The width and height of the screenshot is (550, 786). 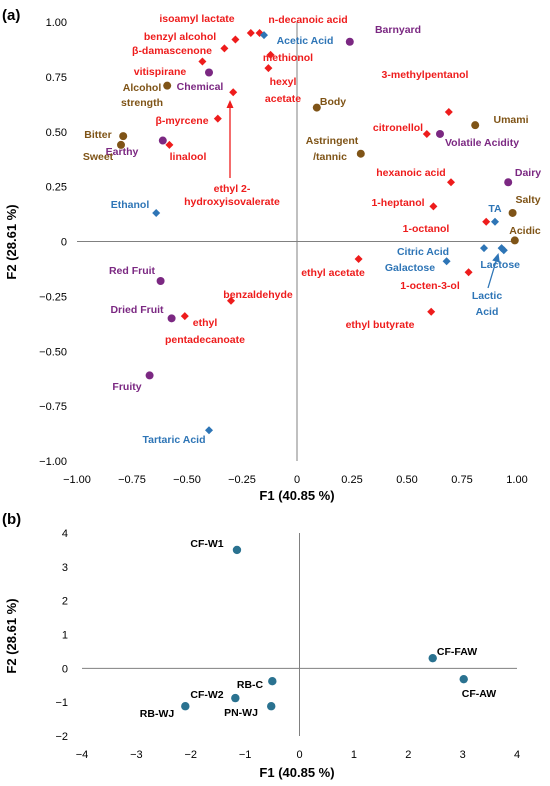 What do you see at coordinates (468, 272) in the screenshot?
I see `point-1-octen-3-ol` at bounding box center [468, 272].